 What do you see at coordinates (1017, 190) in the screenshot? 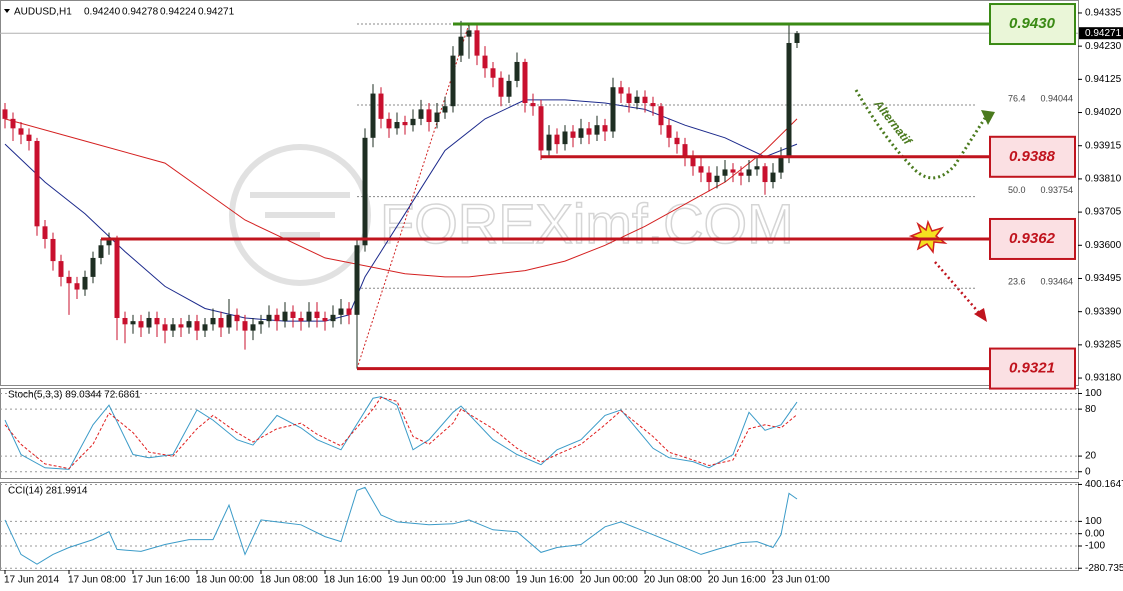
I see `fib-ratio: 50.0` at bounding box center [1017, 190].